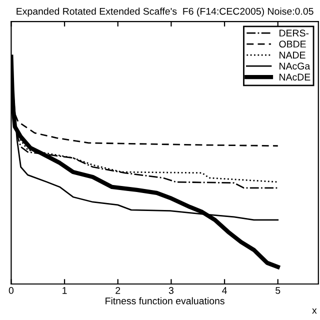 This screenshot has width=320, height=320. What do you see at coordinates (293, 55) in the screenshot?
I see `legend-label: NADE` at bounding box center [293, 55].